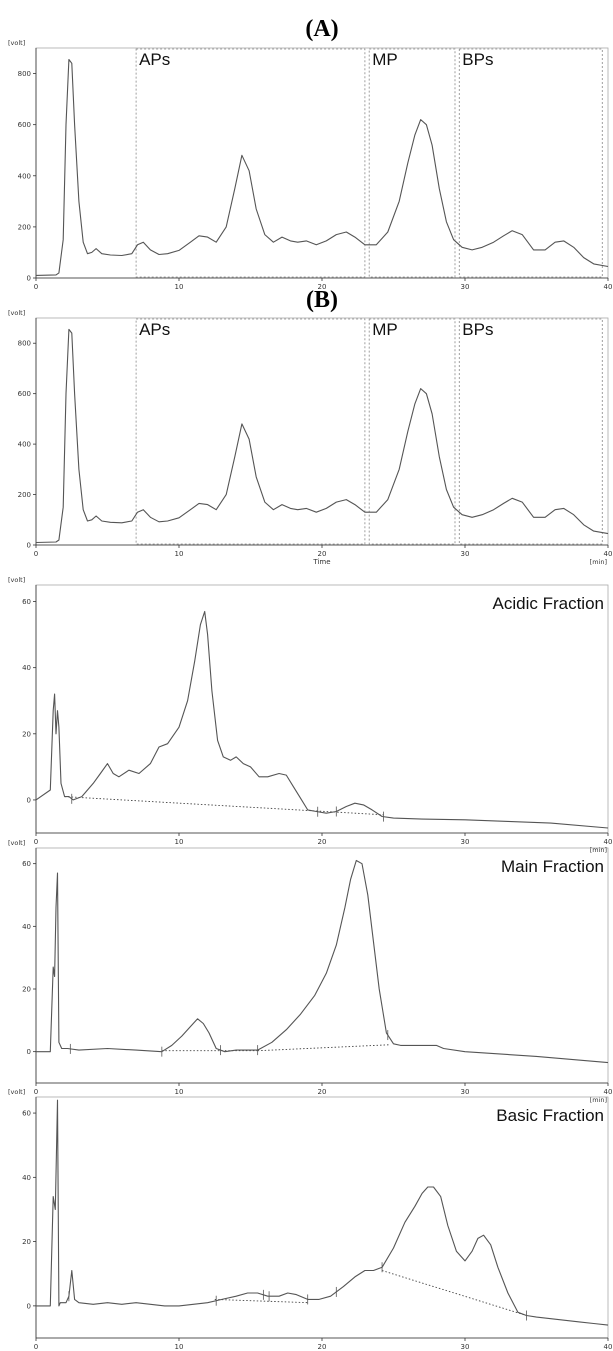 The height and width of the screenshot is (1351, 613). I want to click on panel-title: (A), so click(321, 29).